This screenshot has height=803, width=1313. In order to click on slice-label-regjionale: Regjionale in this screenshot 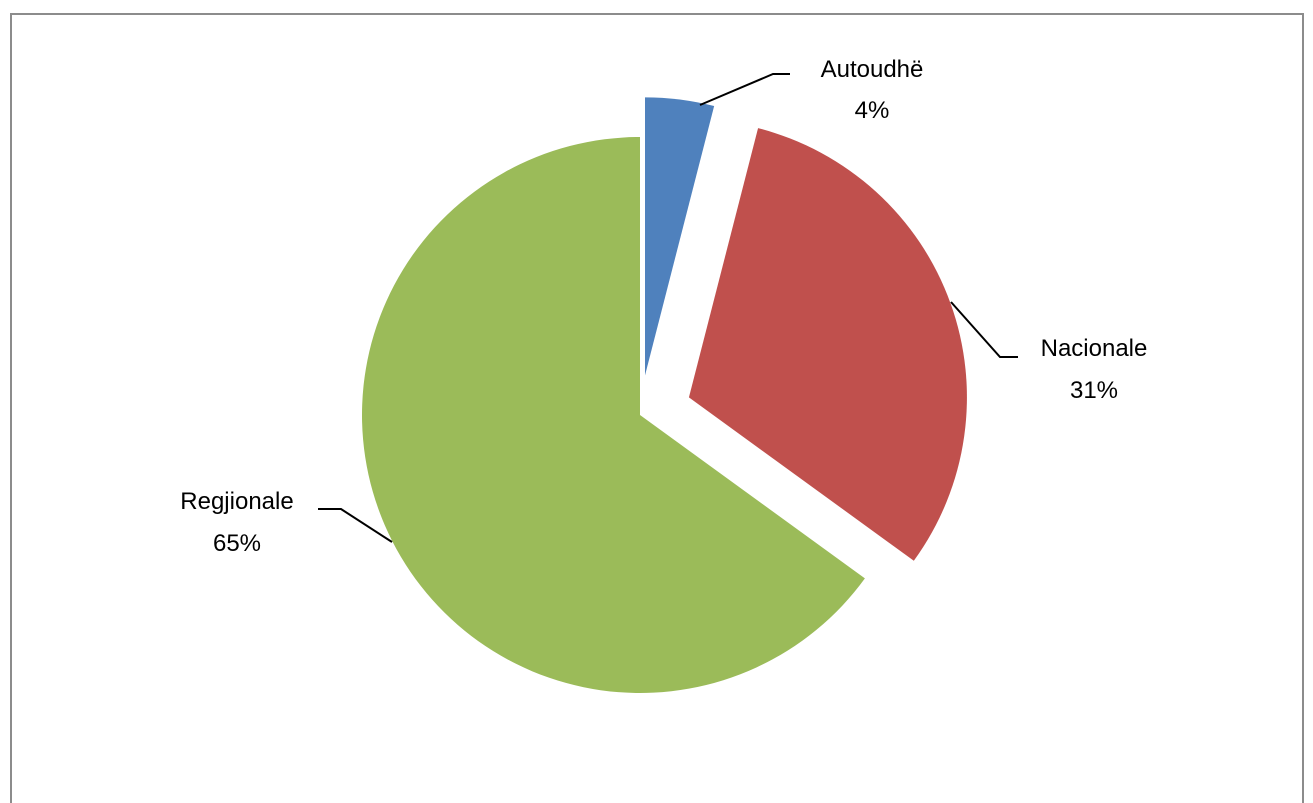, I will do `click(236, 501)`.